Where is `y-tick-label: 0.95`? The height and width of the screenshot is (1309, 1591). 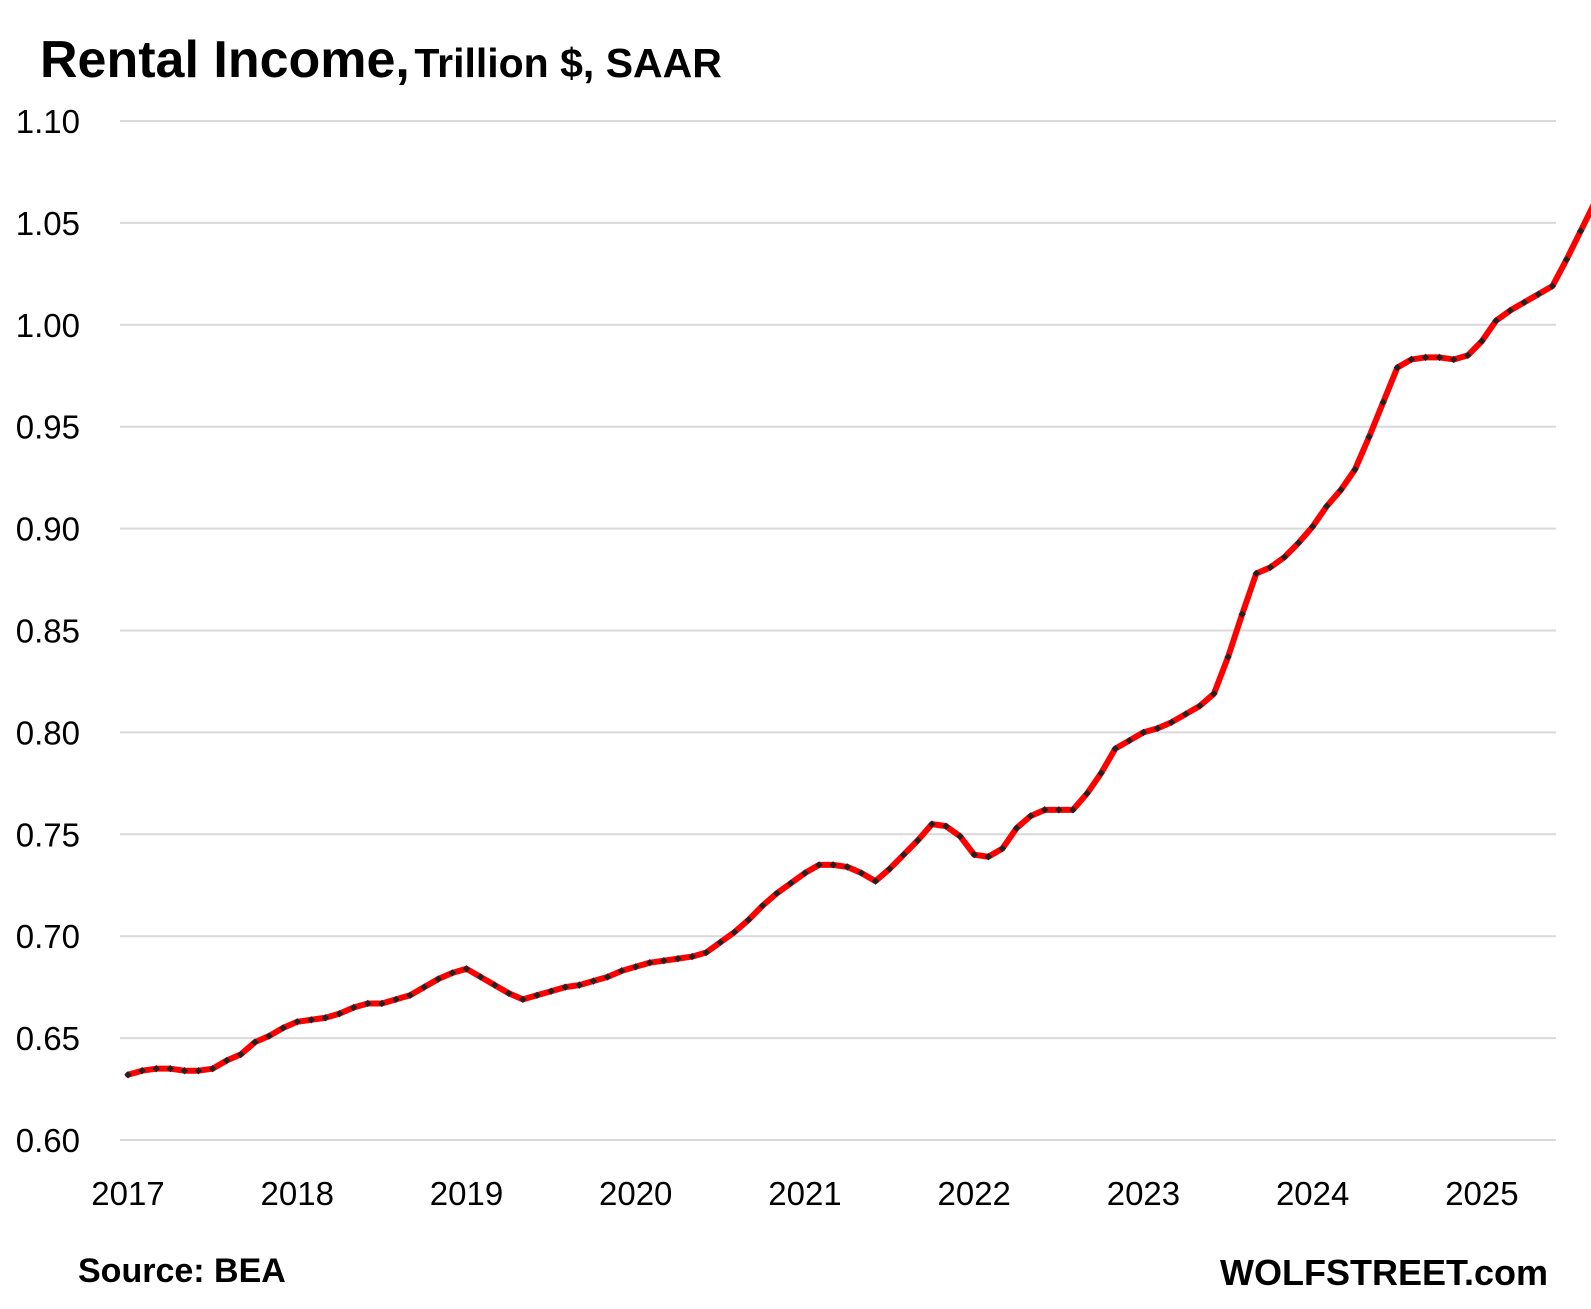 y-tick-label: 0.95 is located at coordinates (48, 427).